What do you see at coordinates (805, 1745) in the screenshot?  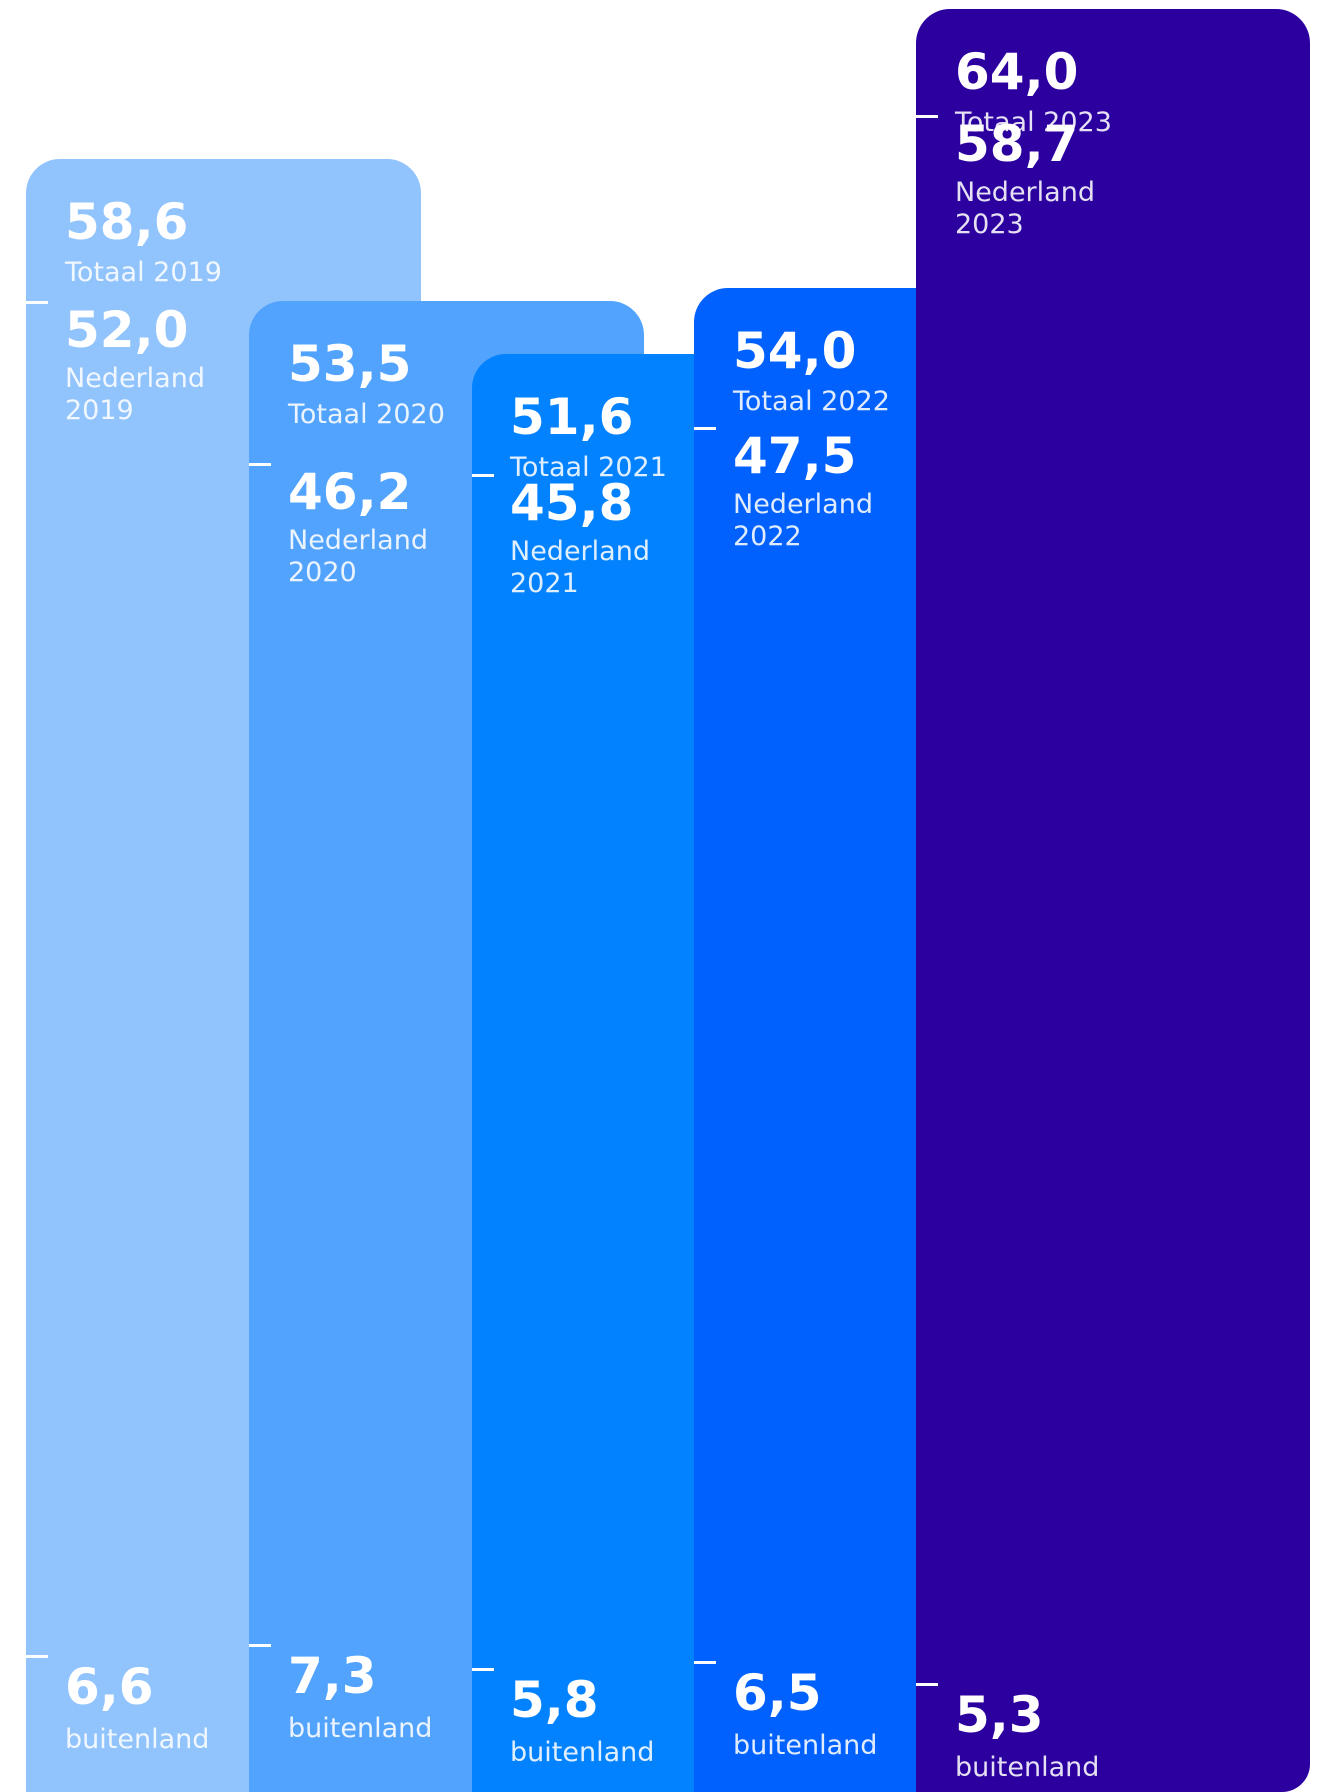 I see `buitenland-label-2022: buitenland` at bounding box center [805, 1745].